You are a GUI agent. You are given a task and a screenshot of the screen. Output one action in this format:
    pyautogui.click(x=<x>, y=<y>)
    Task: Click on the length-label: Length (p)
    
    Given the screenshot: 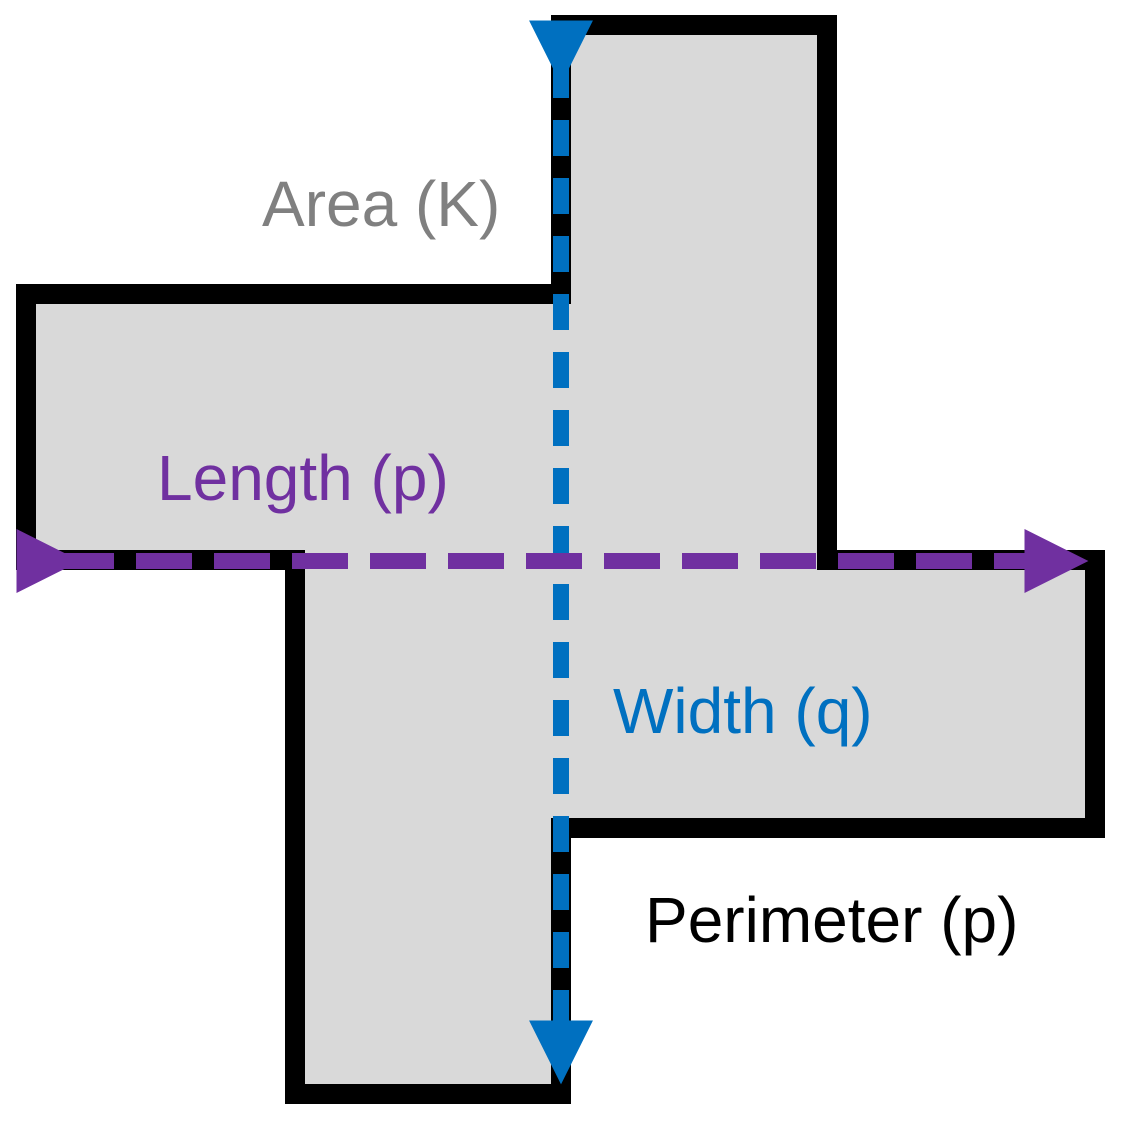 What is the action you would take?
    pyautogui.click(x=303, y=478)
    